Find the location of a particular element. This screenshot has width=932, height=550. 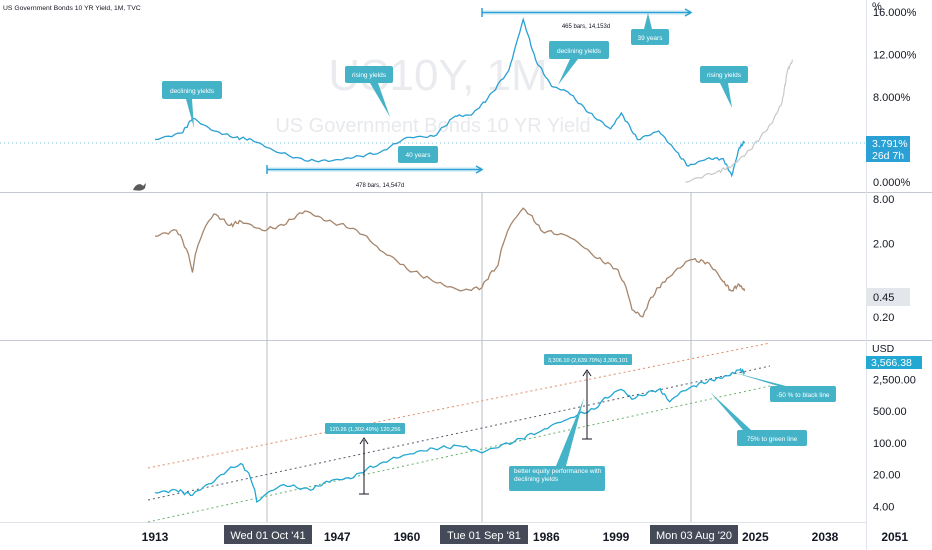

yield-last-value: 3.791% is located at coordinates (890, 144).